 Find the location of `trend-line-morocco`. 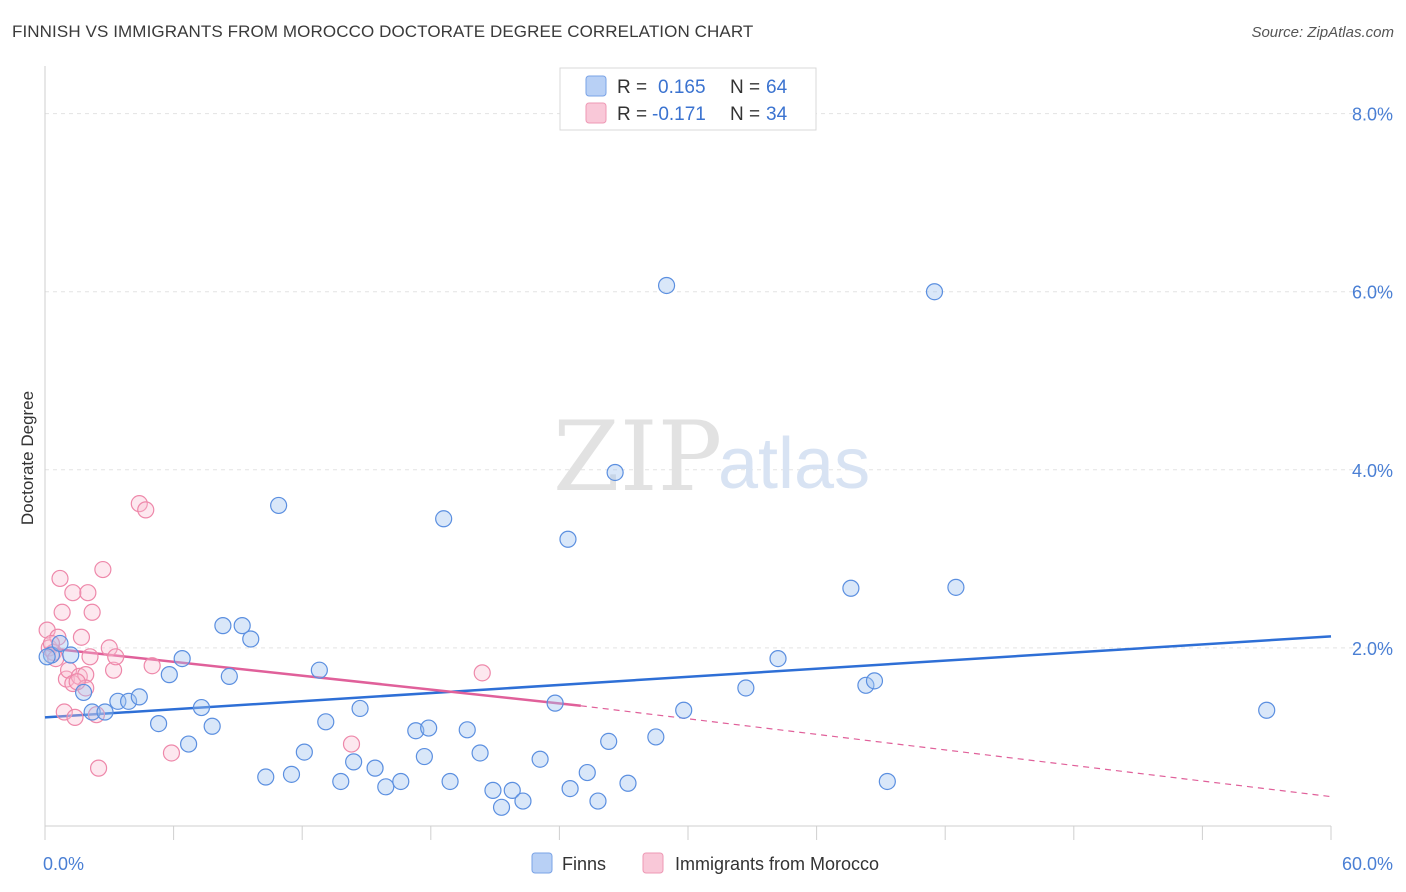

trend-line-morocco is located at coordinates (312, 677).